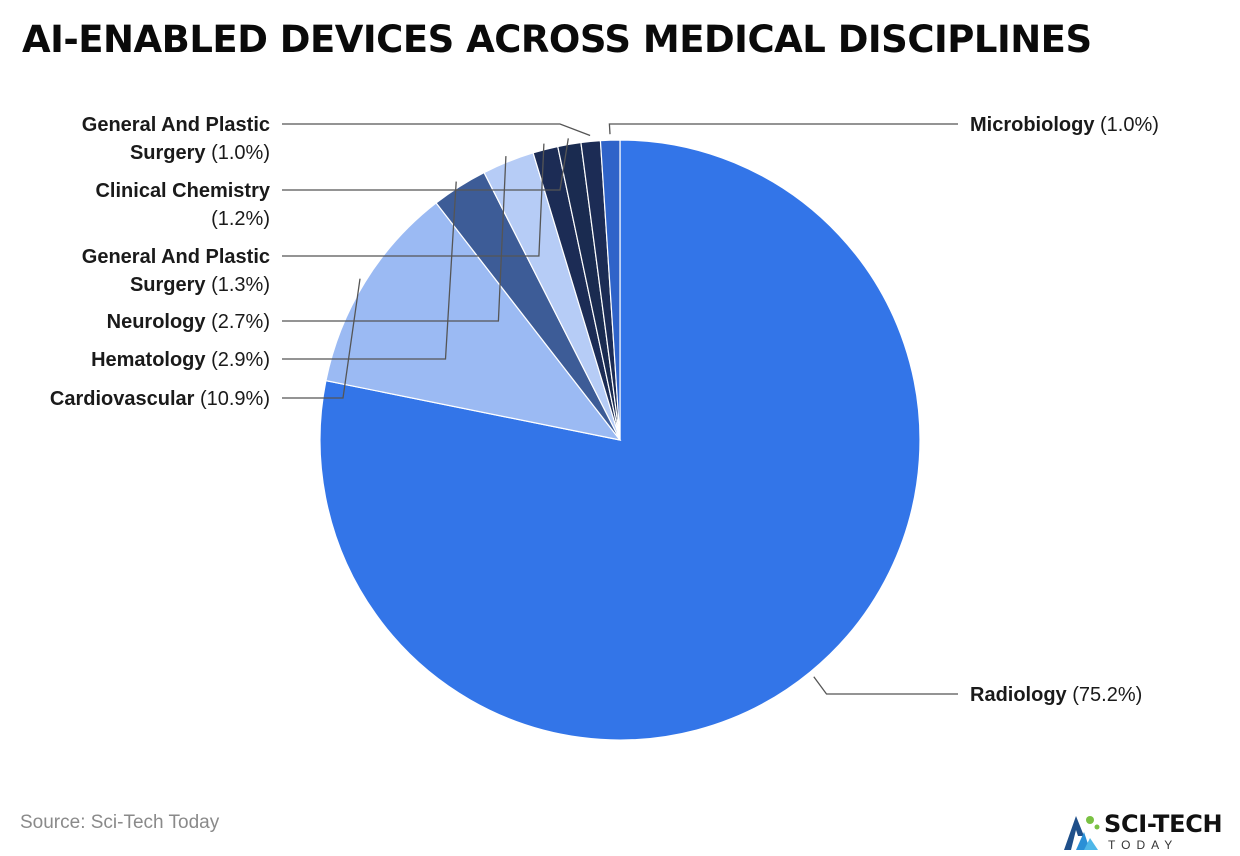 The image size is (1240, 856). Describe the element at coordinates (182, 205) in the screenshot. I see `slice-label-clinical-chemistry-5: Clinical Chemistry (1.2%)` at that location.